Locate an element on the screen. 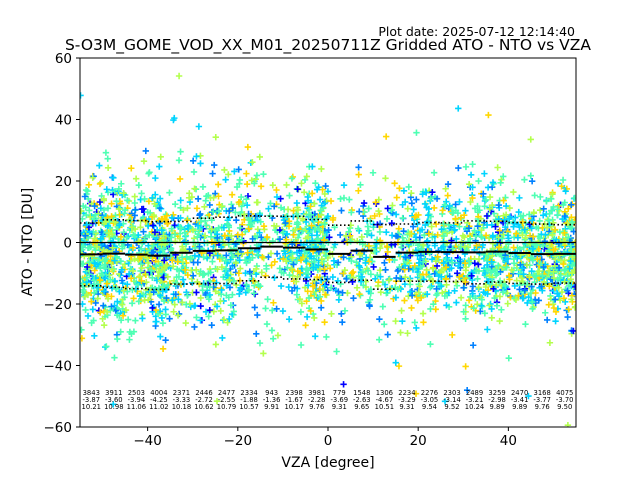  bin-mean-label: -3.60 is located at coordinates (114, 400).